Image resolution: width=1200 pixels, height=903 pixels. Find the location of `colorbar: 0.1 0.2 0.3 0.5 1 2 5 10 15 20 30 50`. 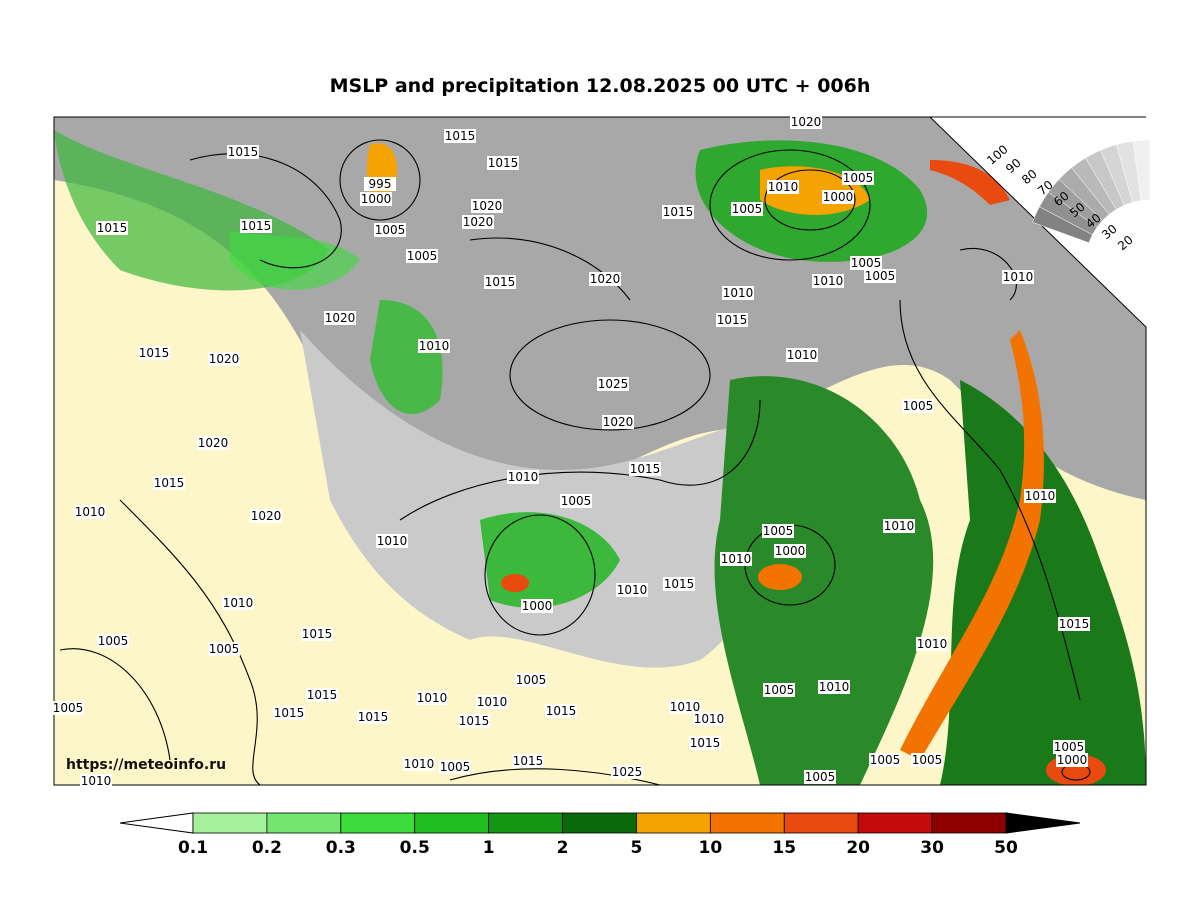

colorbar: 0.1 0.2 0.3 0.5 1 2 5 10 15 20 30 50 is located at coordinates (600, 835).